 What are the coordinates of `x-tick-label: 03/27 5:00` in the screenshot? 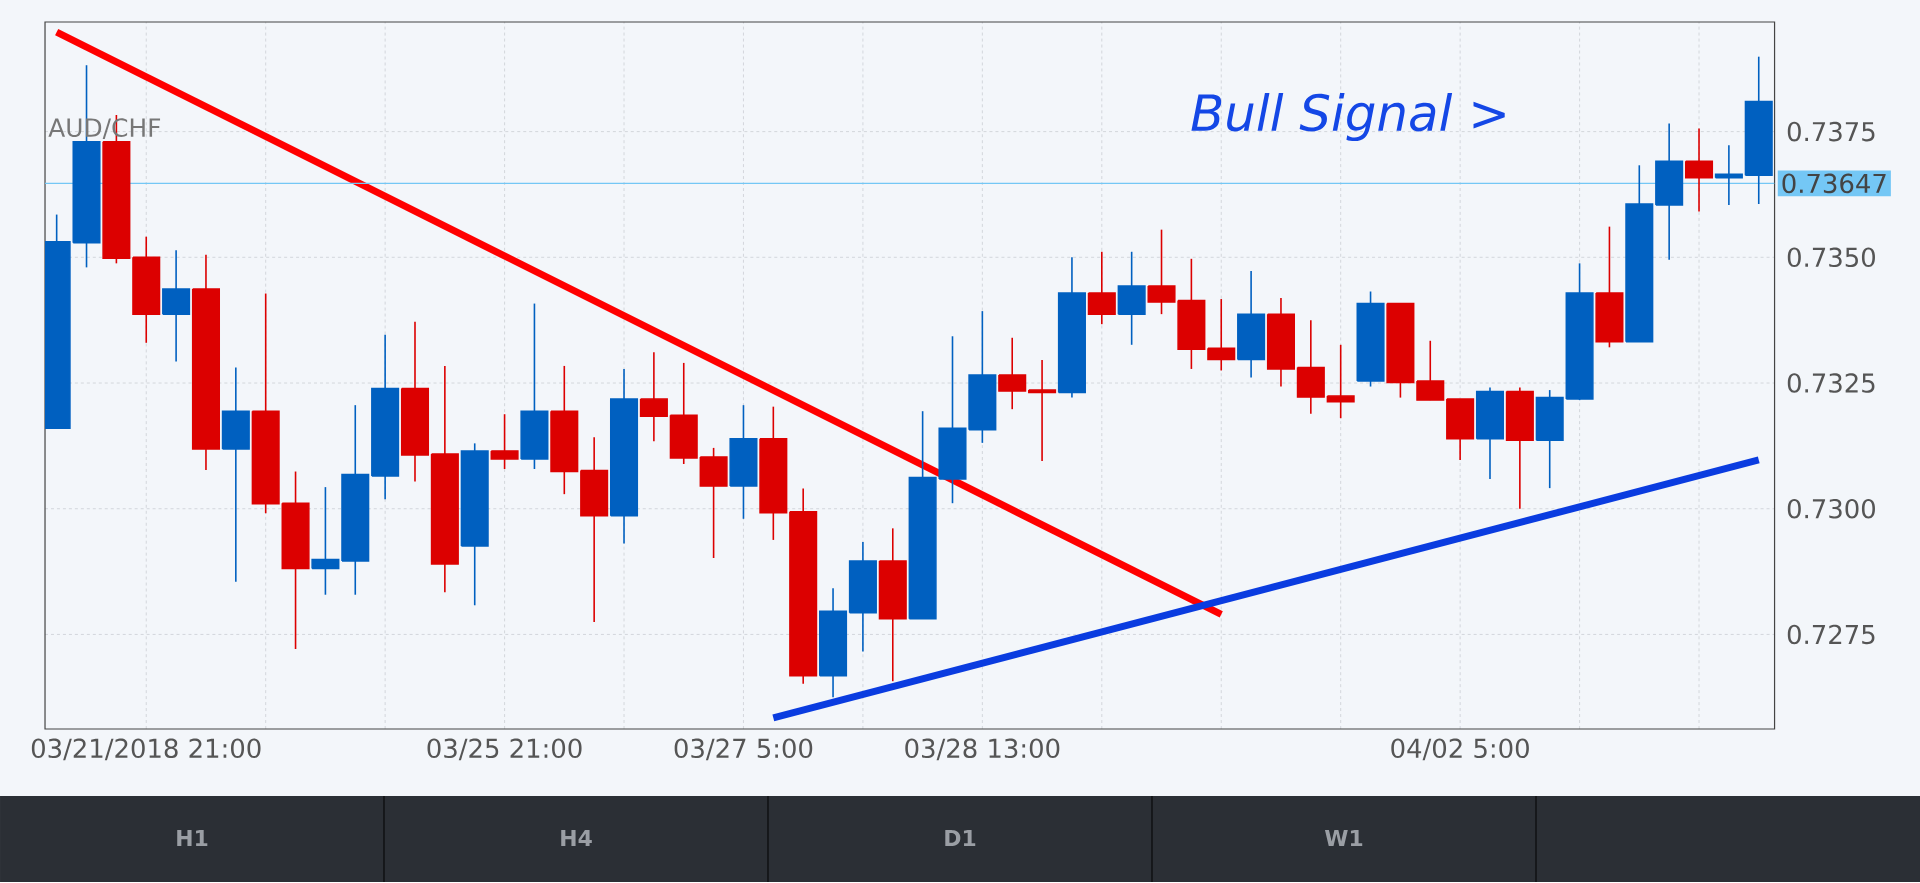 It's located at (743, 749).